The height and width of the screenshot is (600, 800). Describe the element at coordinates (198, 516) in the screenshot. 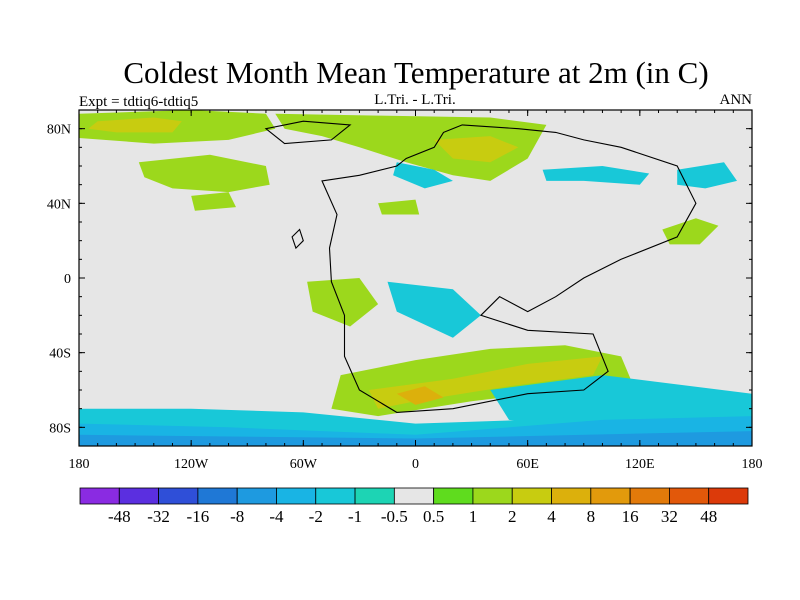

I see `colorbar-label: -16` at that location.